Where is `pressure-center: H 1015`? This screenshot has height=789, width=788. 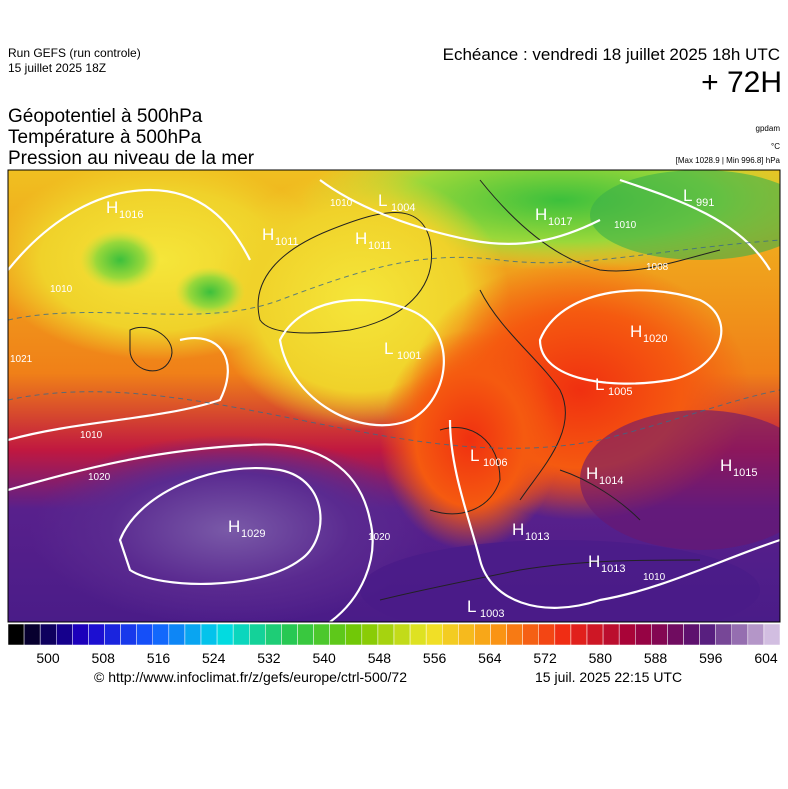 pressure-center: H 1015 is located at coordinates (738, 467).